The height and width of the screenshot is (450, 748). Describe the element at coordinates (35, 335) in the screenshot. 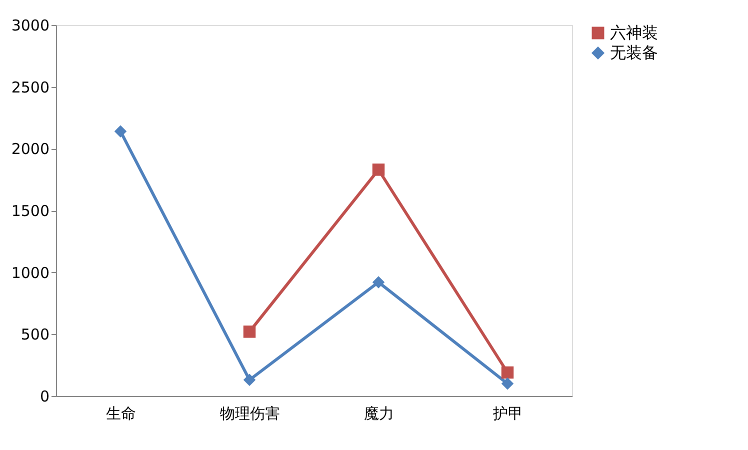

I see `y-tick-label: 500` at that location.